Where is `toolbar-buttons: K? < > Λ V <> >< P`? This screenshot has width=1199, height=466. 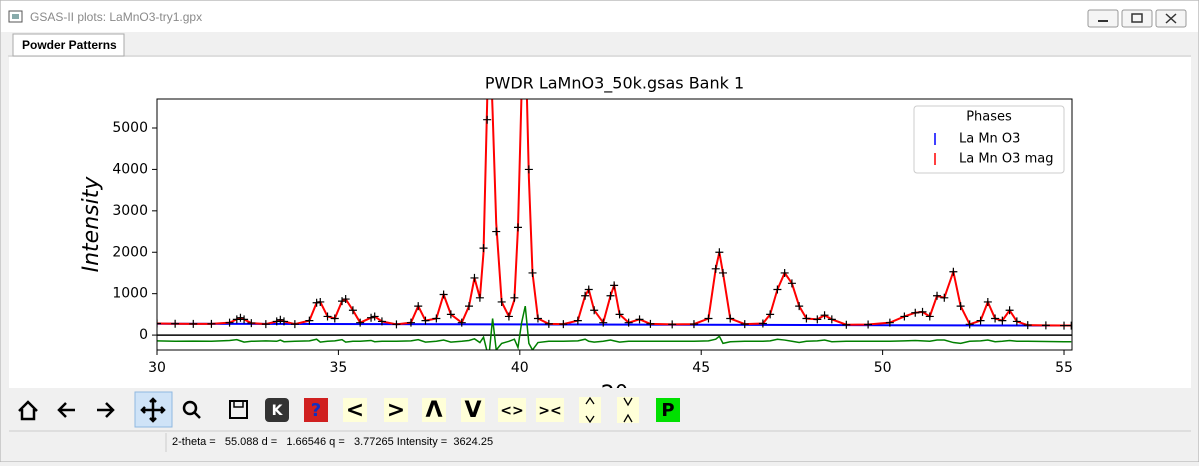 toolbar-buttons: K? < > Λ V <> >< P is located at coordinates (472, 410).